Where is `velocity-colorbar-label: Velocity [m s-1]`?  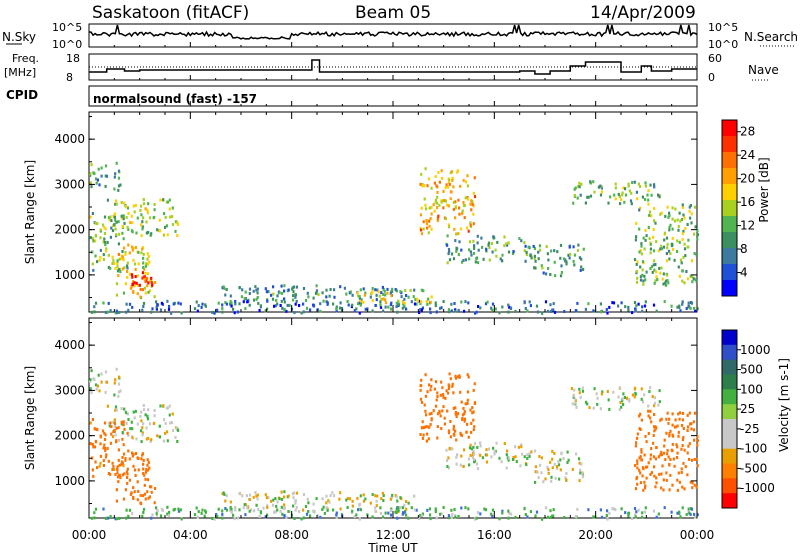
velocity-colorbar-label: Velocity [m s-1] is located at coordinates (784, 405).